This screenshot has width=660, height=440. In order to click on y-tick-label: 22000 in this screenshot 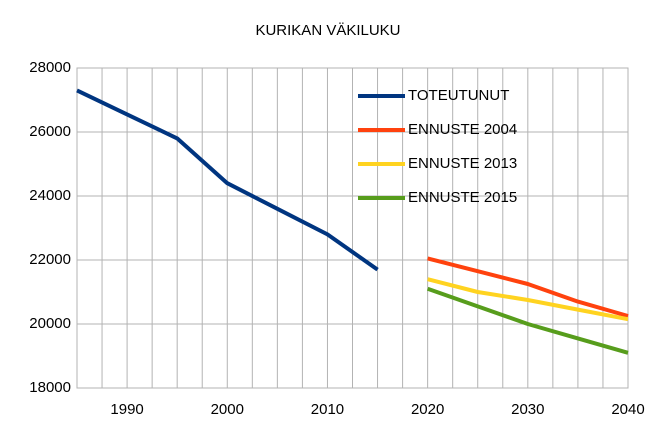, I will do `click(50, 259)`.